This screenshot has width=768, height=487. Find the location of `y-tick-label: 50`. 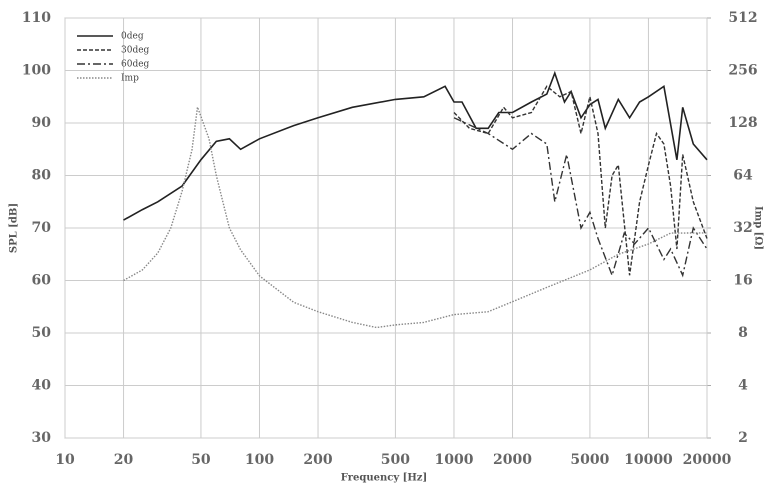

y-tick-label: 50 is located at coordinates (42, 333).